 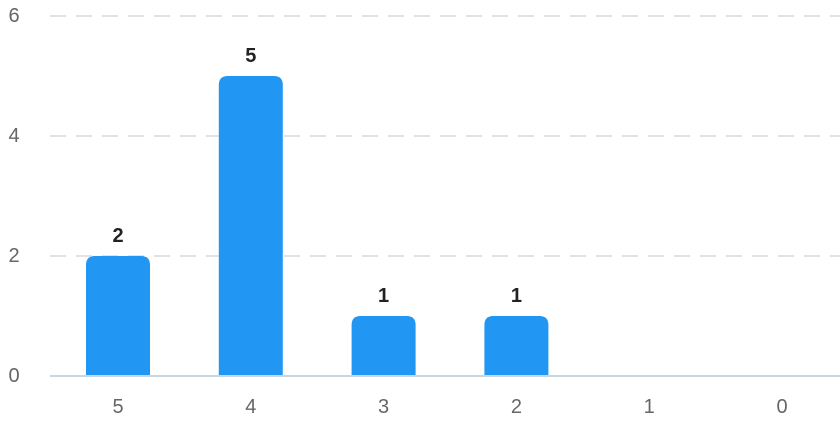 What do you see at coordinates (117, 407) in the screenshot?
I see `x-tick-label: 5` at bounding box center [117, 407].